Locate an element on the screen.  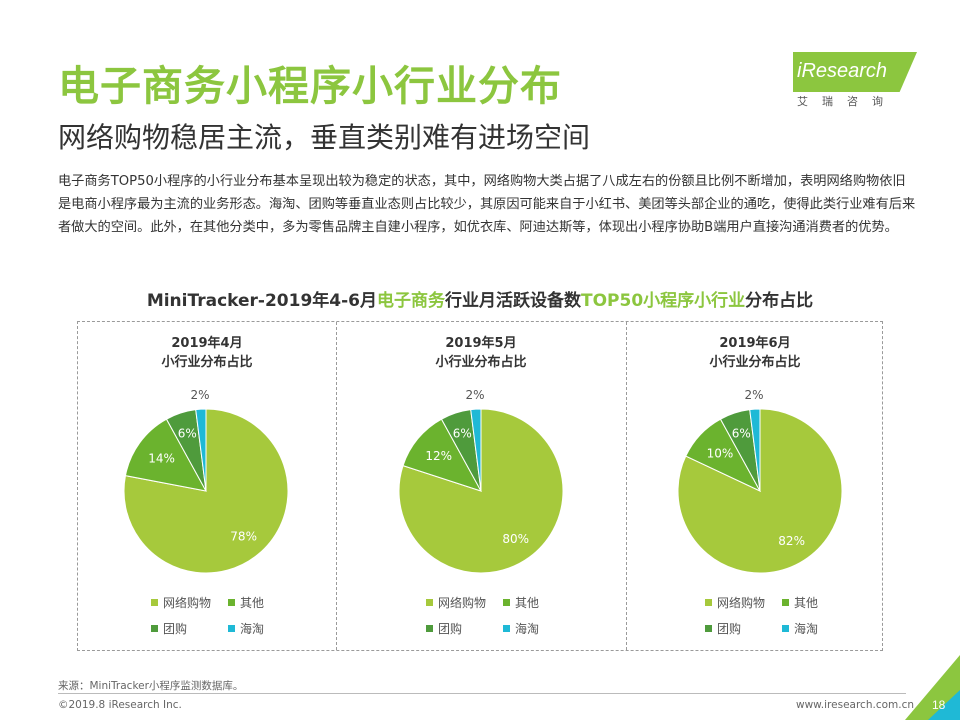
data-label-other: 12% is located at coordinates (438, 456).